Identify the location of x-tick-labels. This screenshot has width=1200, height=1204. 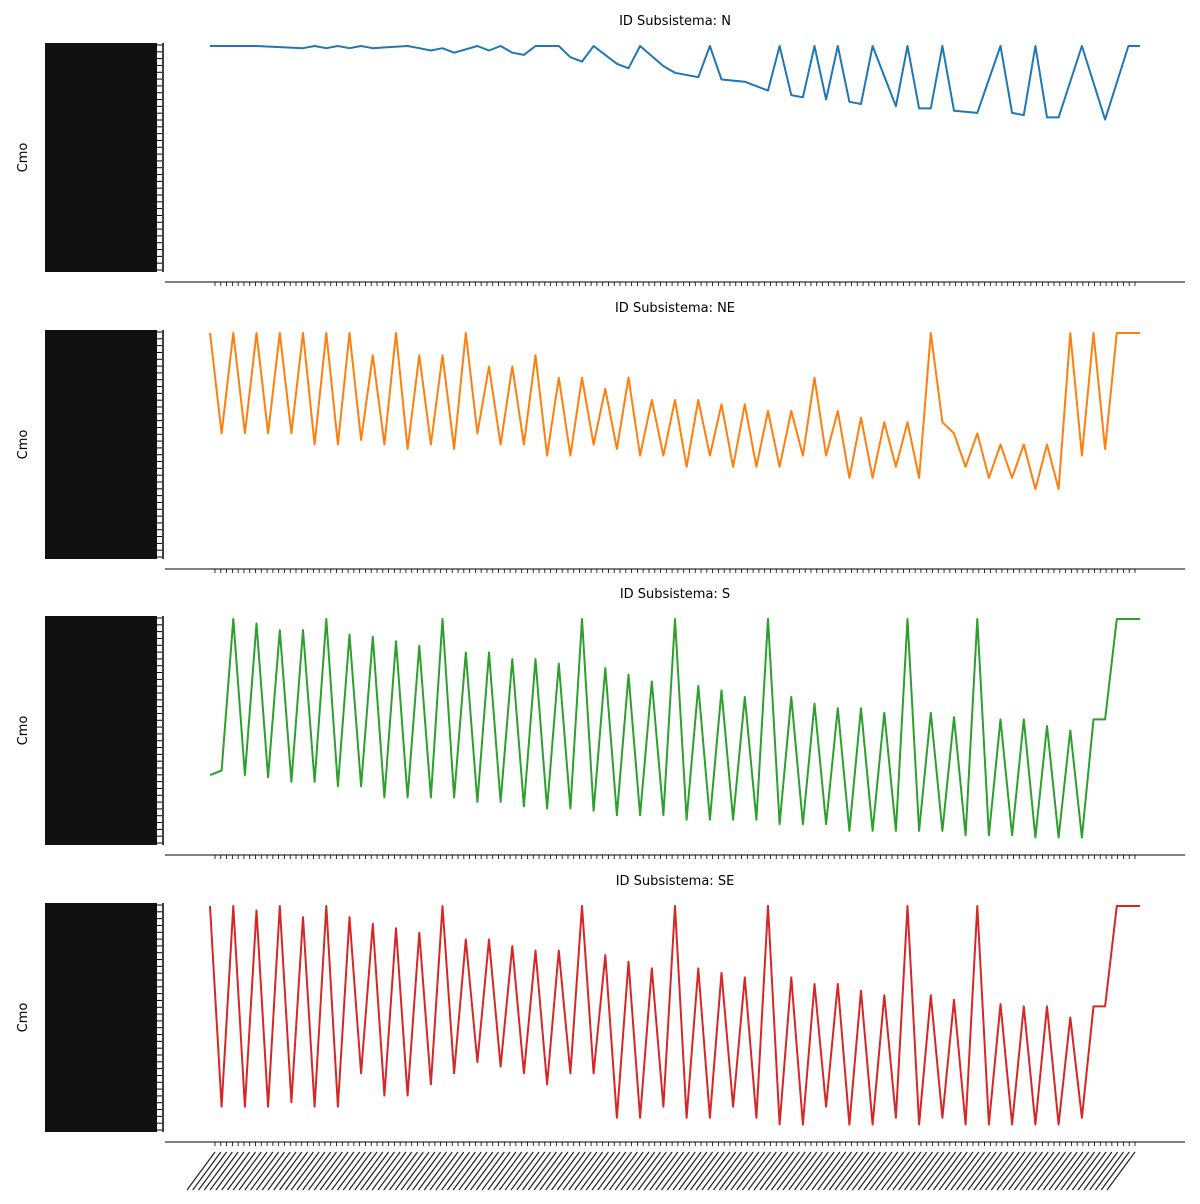
(661, 1171).